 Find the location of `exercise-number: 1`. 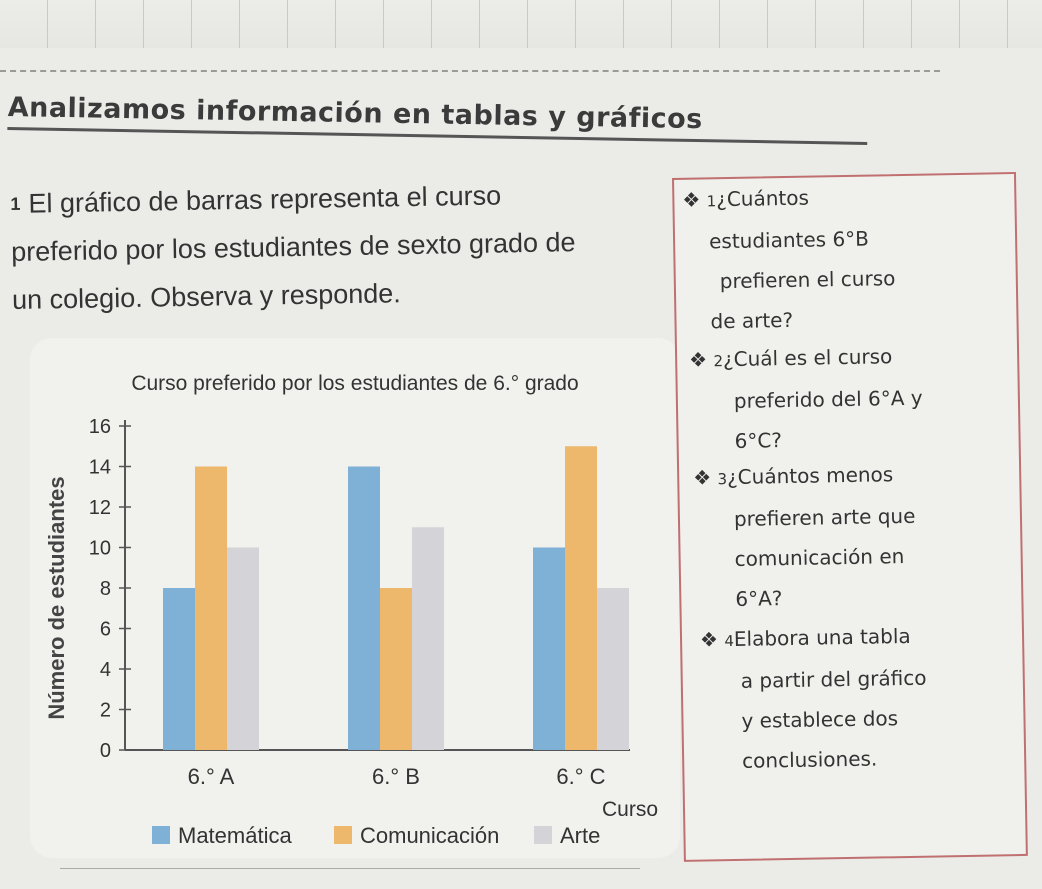

exercise-number: 1 is located at coordinates (15, 203).